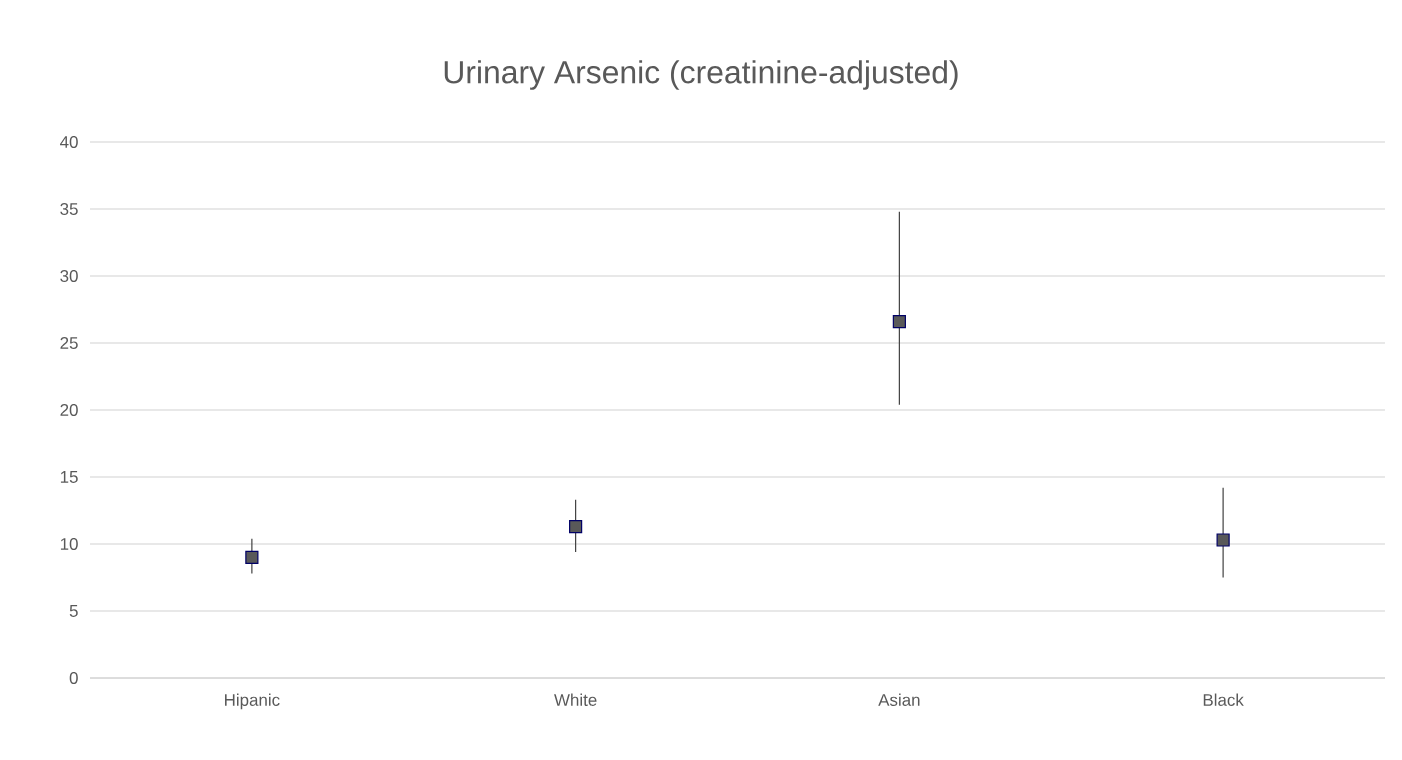  What do you see at coordinates (69, 208) in the screenshot?
I see `y-tick-label: 35` at bounding box center [69, 208].